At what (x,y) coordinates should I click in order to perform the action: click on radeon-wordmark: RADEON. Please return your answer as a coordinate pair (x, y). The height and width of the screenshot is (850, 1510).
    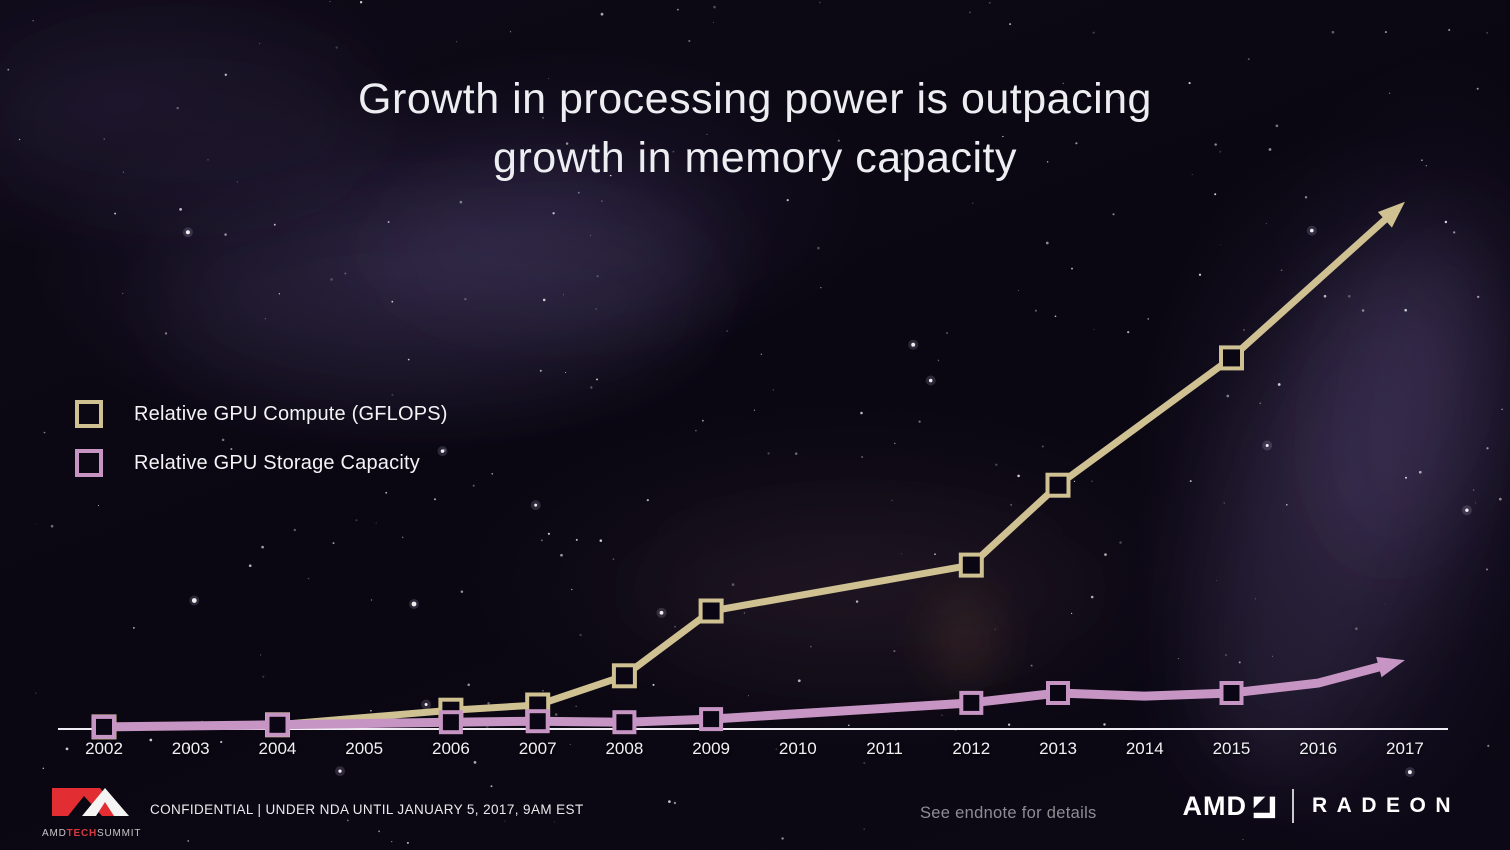
    Looking at the image, I should click on (1385, 805).